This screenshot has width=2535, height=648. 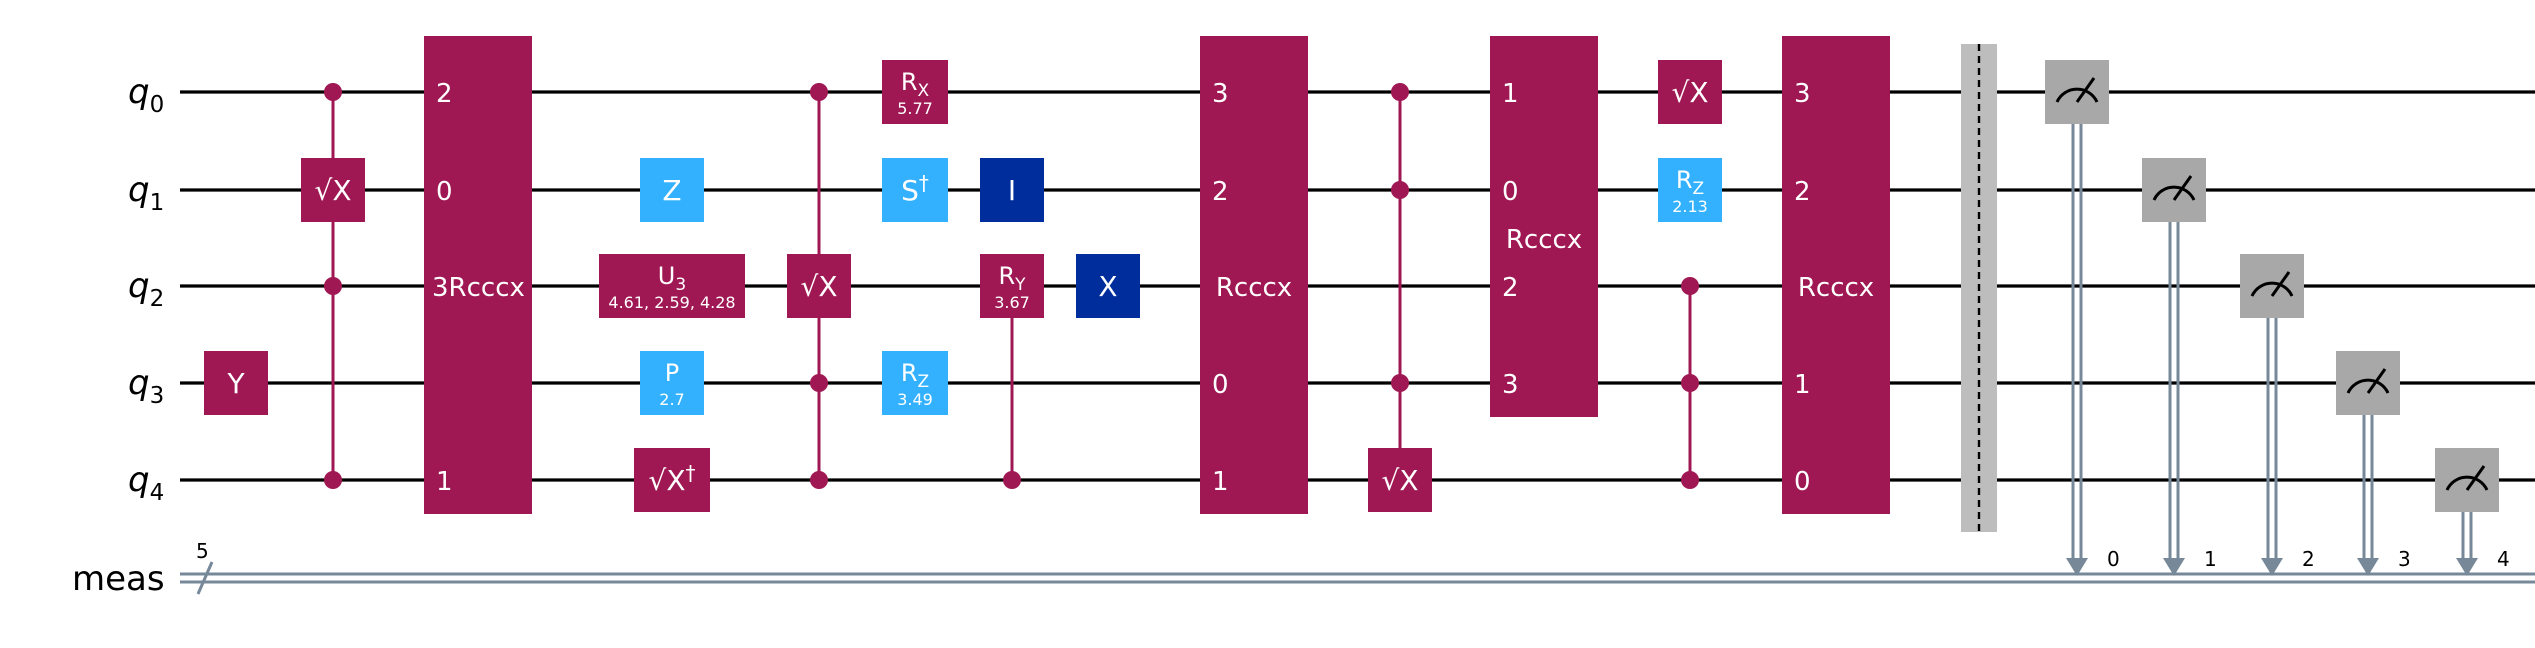 What do you see at coordinates (672, 278) in the screenshot?
I see `u3-label: U3` at bounding box center [672, 278].